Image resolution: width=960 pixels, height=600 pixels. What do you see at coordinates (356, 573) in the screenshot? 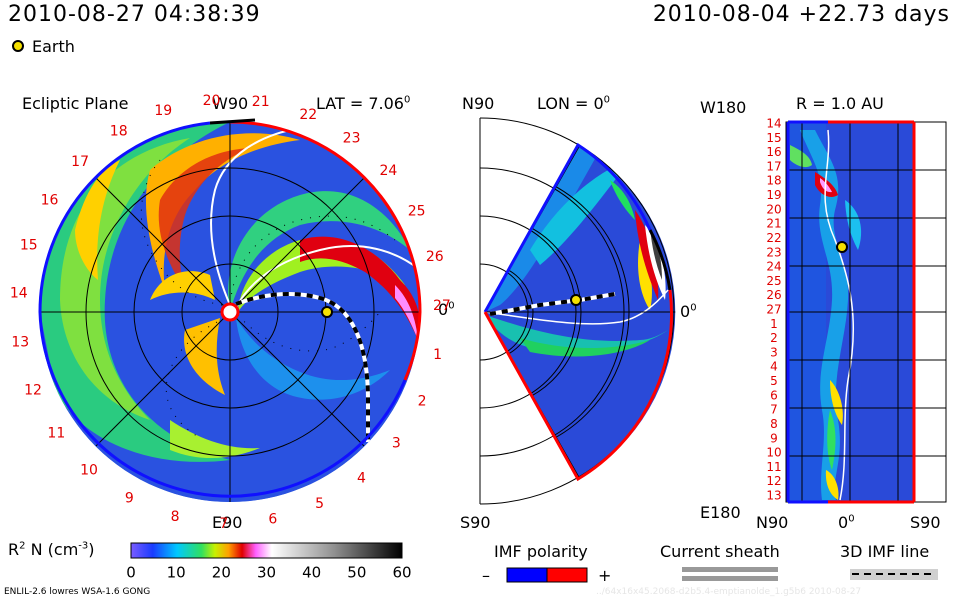
I see `colorbar-tick-label: 50` at bounding box center [356, 573].